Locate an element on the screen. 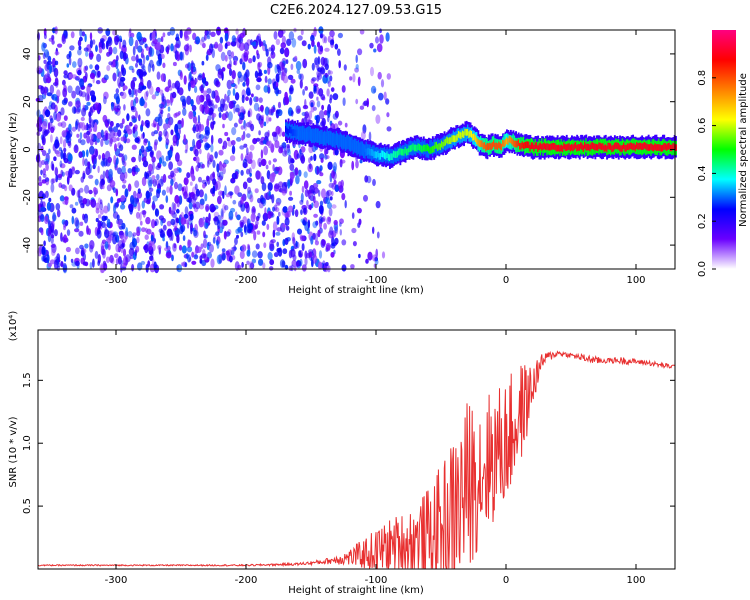 This screenshot has width=750, height=600. snr-x-tick-label: -100 is located at coordinates (376, 580).